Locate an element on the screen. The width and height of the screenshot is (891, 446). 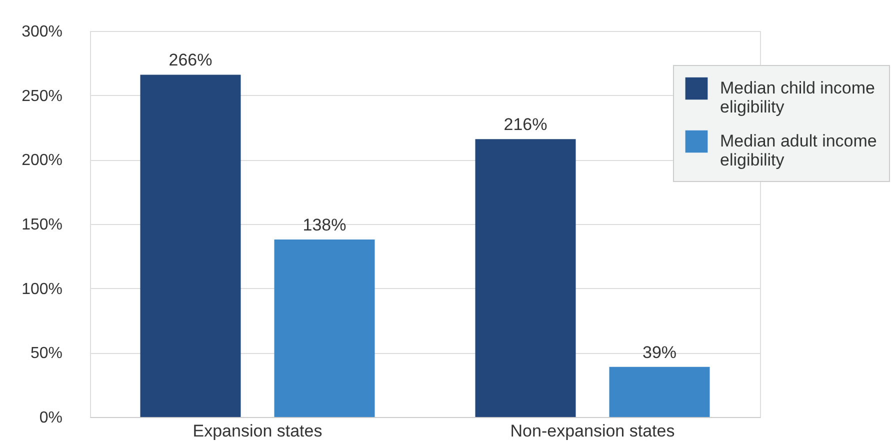
y-tick-label: 0% is located at coordinates (50, 418).